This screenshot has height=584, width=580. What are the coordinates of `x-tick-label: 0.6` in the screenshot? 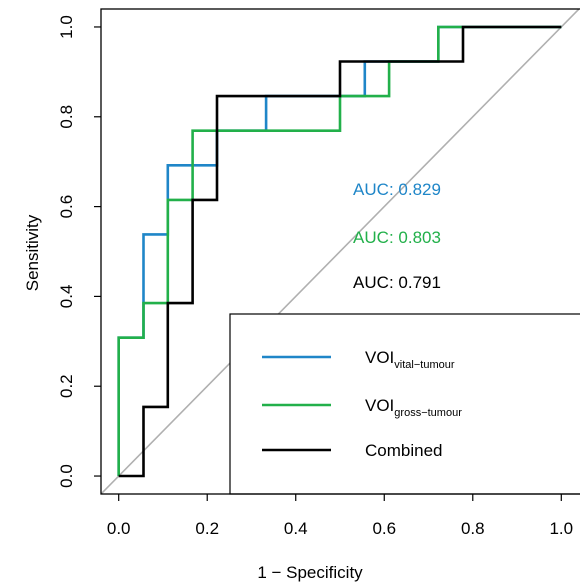 It's located at (384, 528).